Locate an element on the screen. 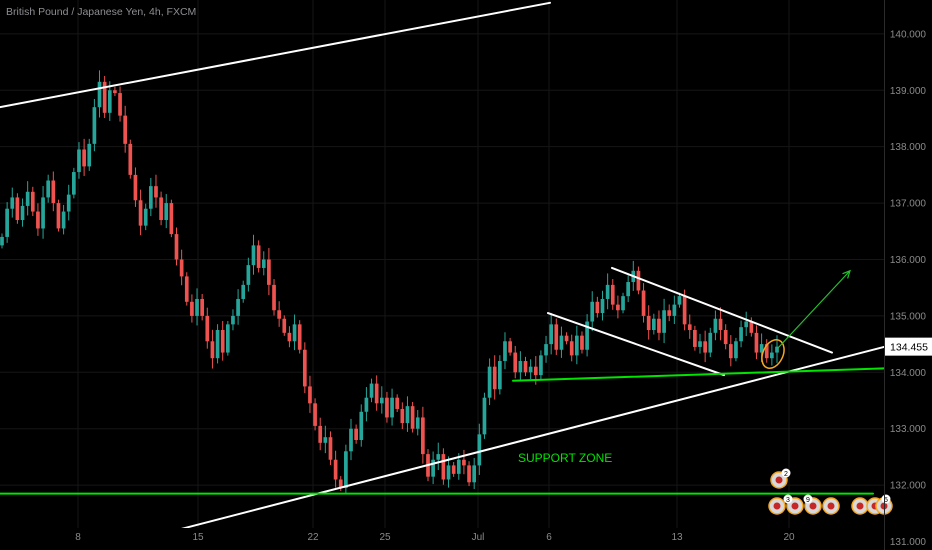 The width and height of the screenshot is (932, 550). price-tick-label: 137.000 is located at coordinates (908, 204).